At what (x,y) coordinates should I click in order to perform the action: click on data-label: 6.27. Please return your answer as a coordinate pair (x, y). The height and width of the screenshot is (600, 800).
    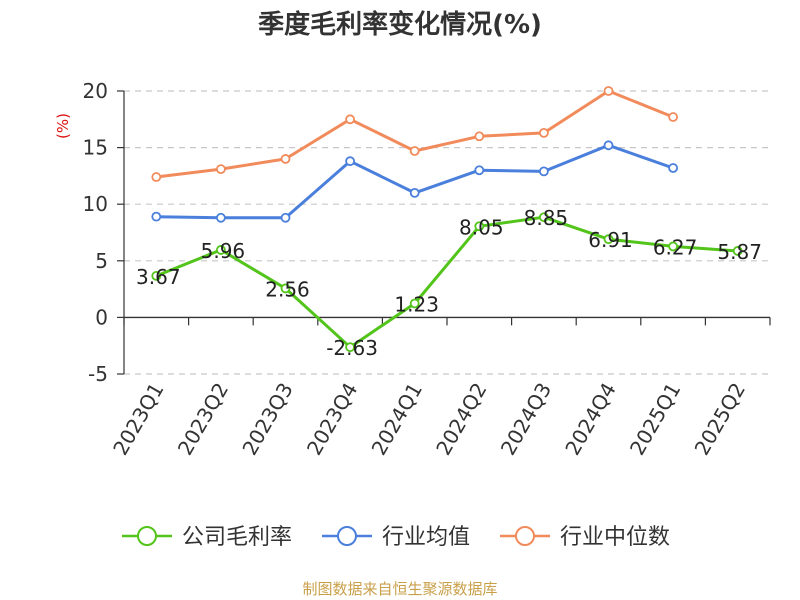
    Looking at the image, I should click on (675, 247).